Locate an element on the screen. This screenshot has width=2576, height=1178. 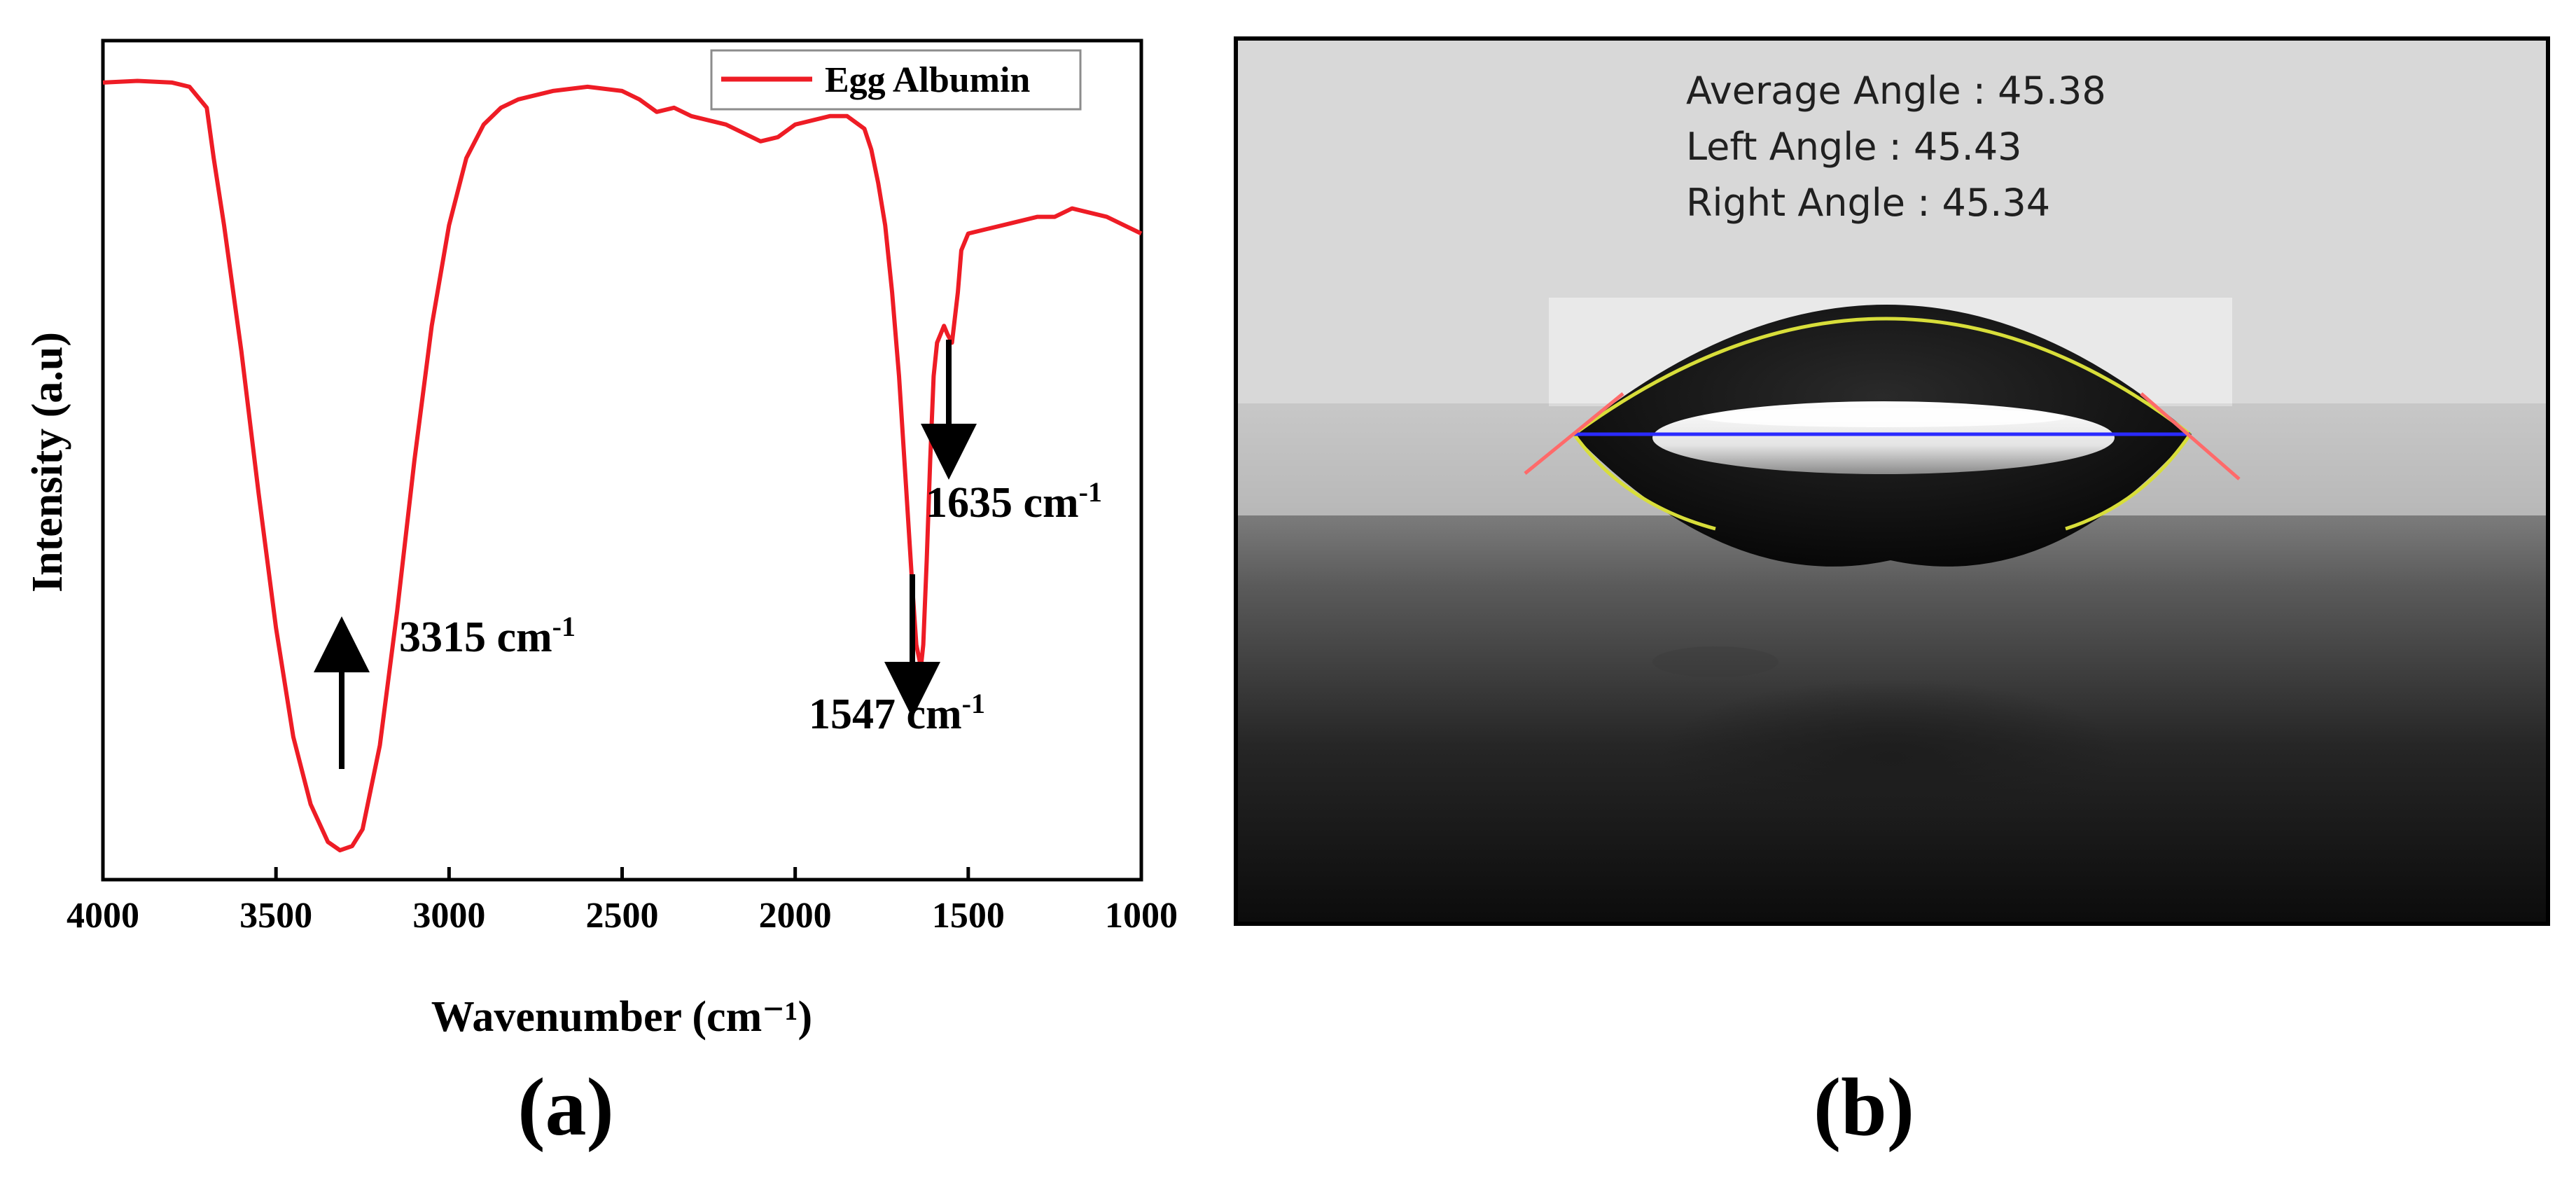
left-angle-text: Left Angle : 45.43 is located at coordinates (1854, 147).